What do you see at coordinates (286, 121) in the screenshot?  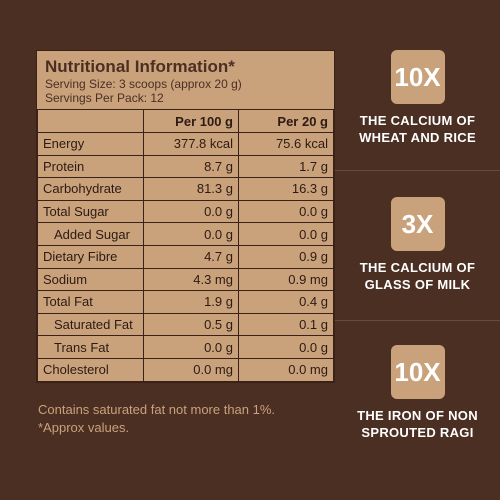 I see `column-header: Per 20 g` at bounding box center [286, 121].